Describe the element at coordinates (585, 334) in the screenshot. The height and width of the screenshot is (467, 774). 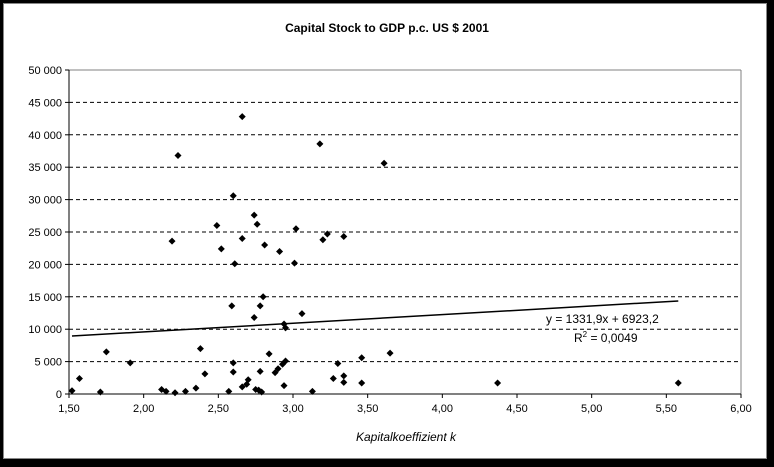
I see `r2-superscript: 2` at that location.